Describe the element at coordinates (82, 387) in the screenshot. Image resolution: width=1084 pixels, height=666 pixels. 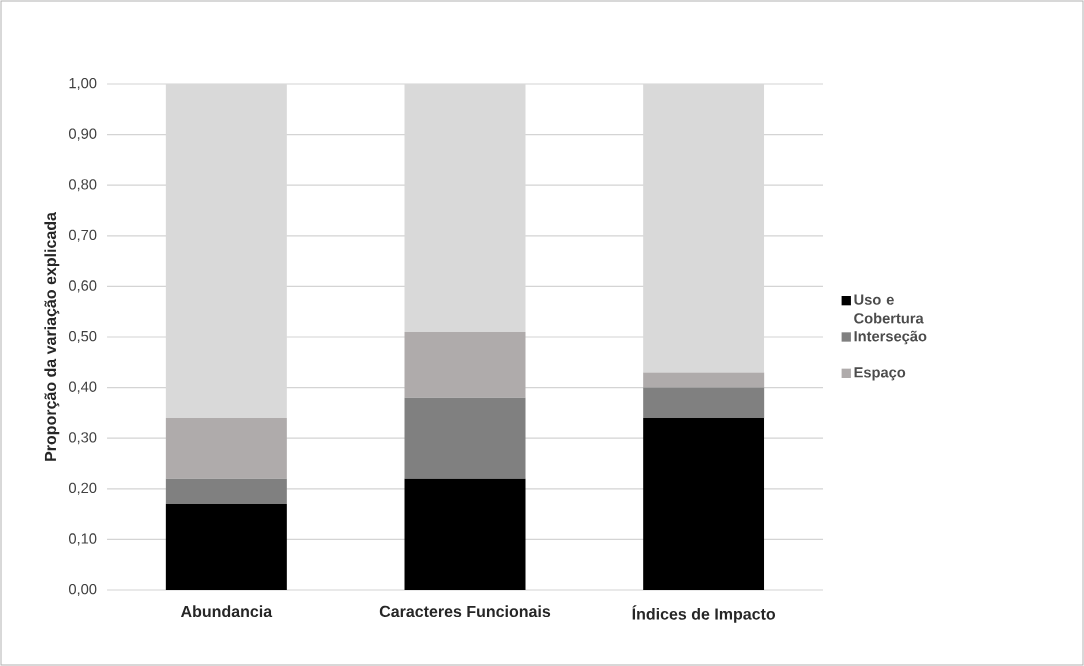
I see `y-tick-label: 0,40` at that location.